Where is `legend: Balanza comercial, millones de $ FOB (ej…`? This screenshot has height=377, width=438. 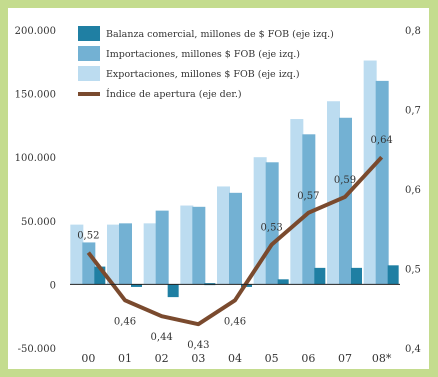
legend: Balanza comercial, millones de $ FOB (ej… is located at coordinates (206, 63).